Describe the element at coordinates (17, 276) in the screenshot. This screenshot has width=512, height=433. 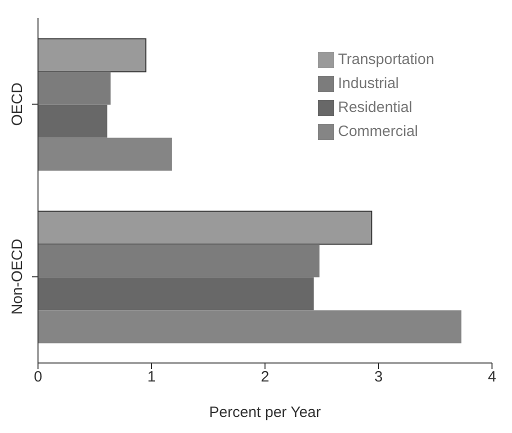
I see `y-tick-label: Non-OECD` at that location.